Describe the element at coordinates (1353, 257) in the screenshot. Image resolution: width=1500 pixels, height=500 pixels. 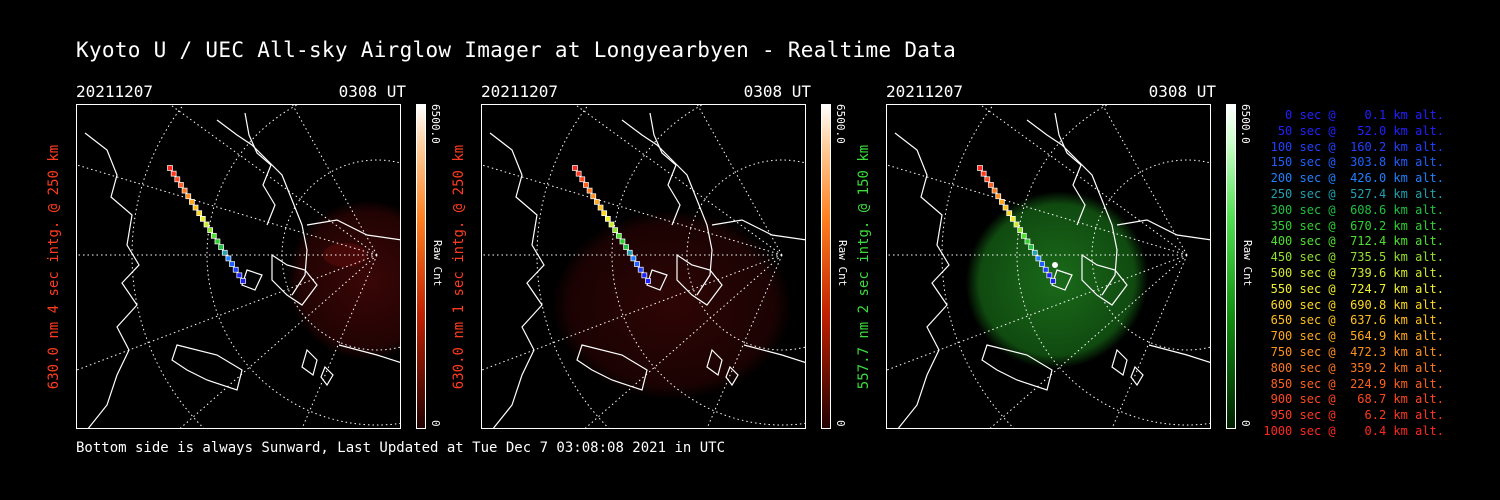
I see `legend-entry: 450 sec @ 735.5 km alt.` at that location.